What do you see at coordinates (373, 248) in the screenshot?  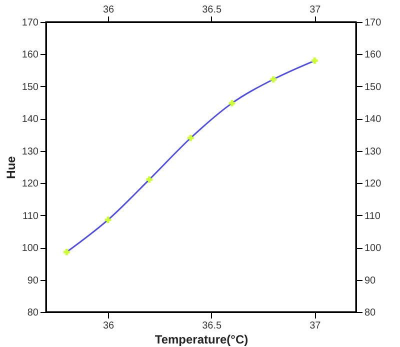 I see `y2-tick-label: 100` at bounding box center [373, 248].